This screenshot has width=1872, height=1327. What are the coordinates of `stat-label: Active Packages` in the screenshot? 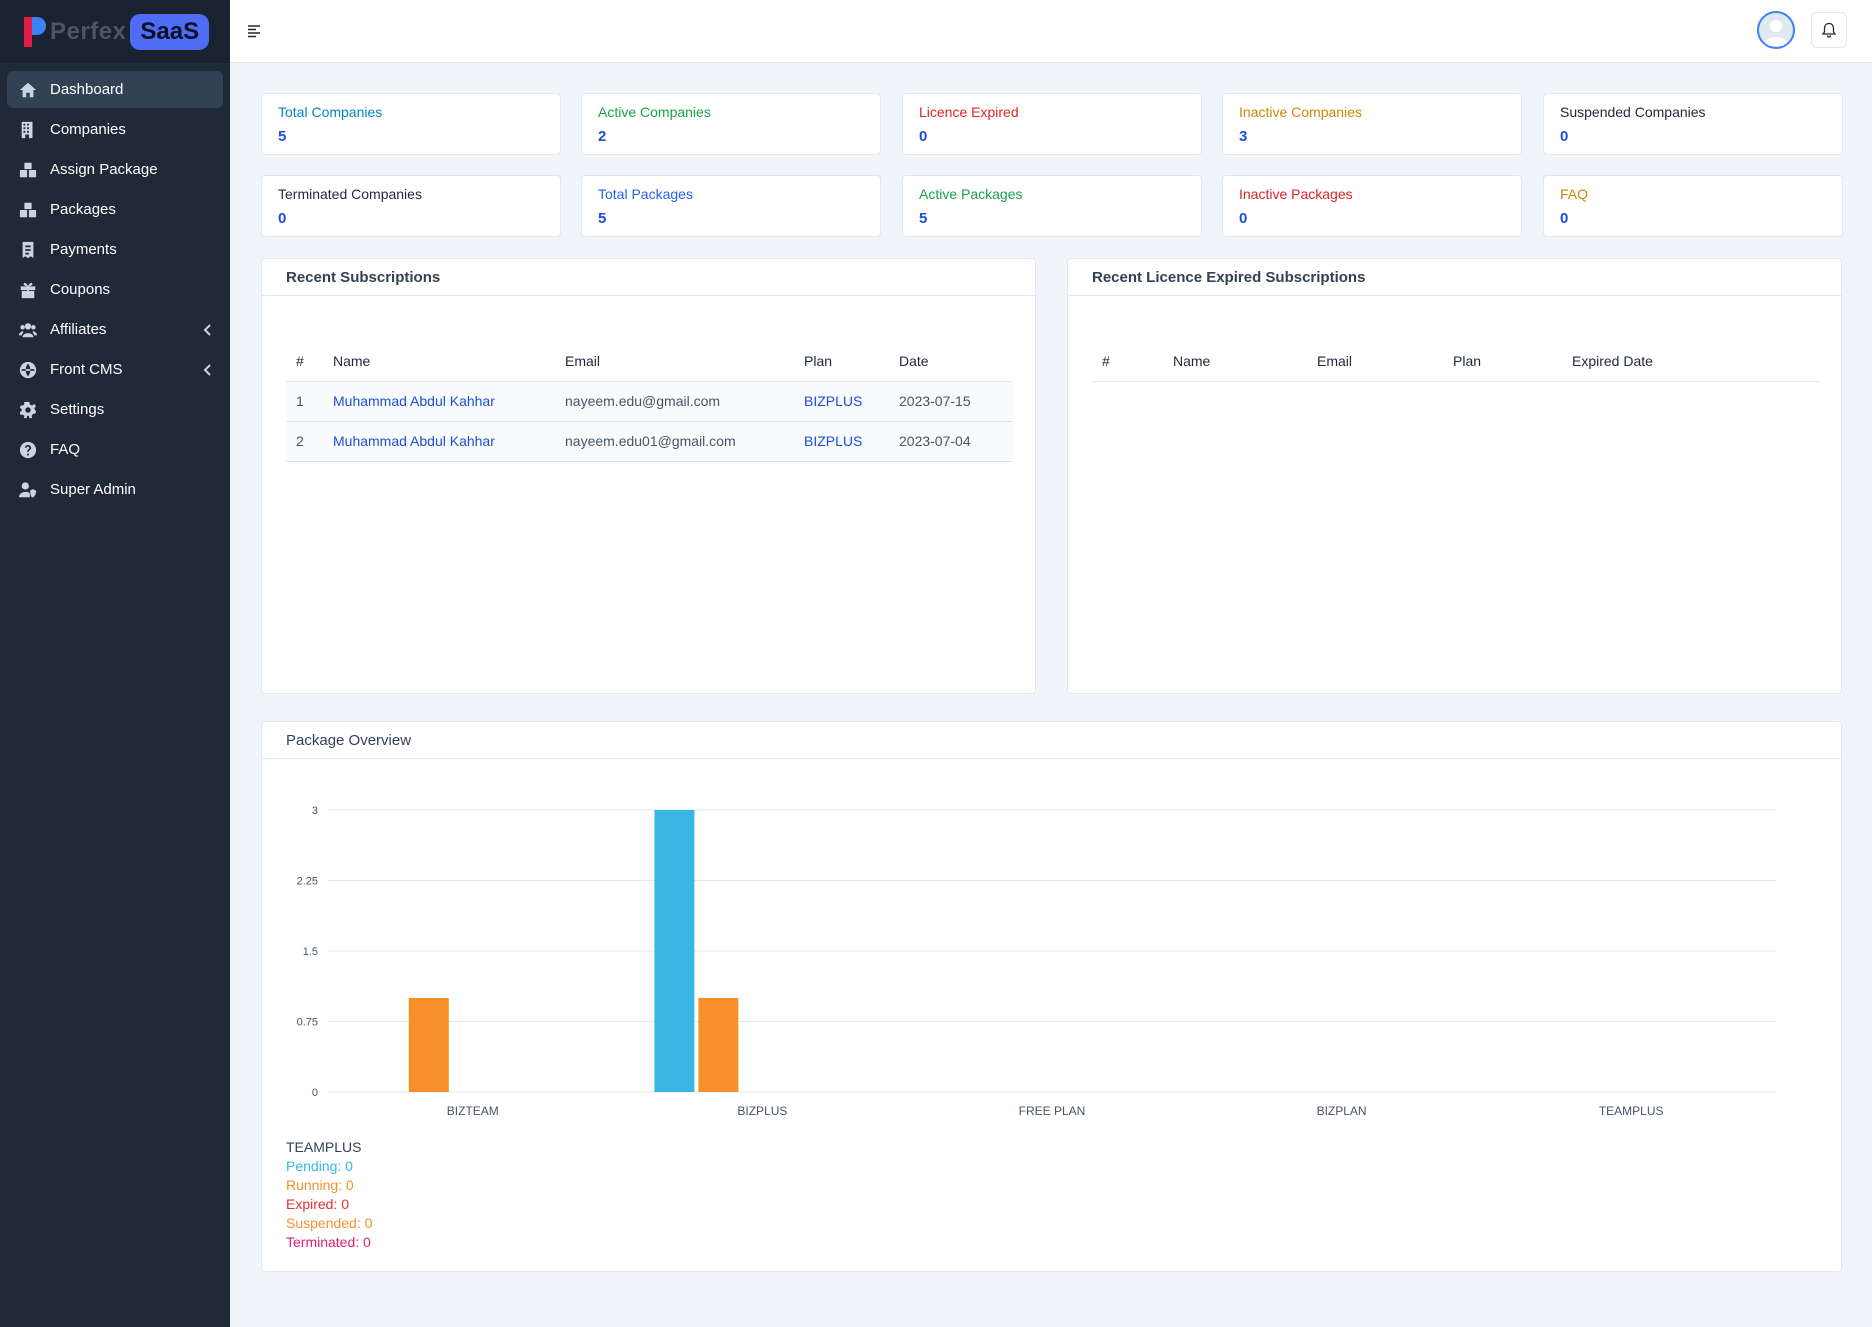 It's located at (971, 194).